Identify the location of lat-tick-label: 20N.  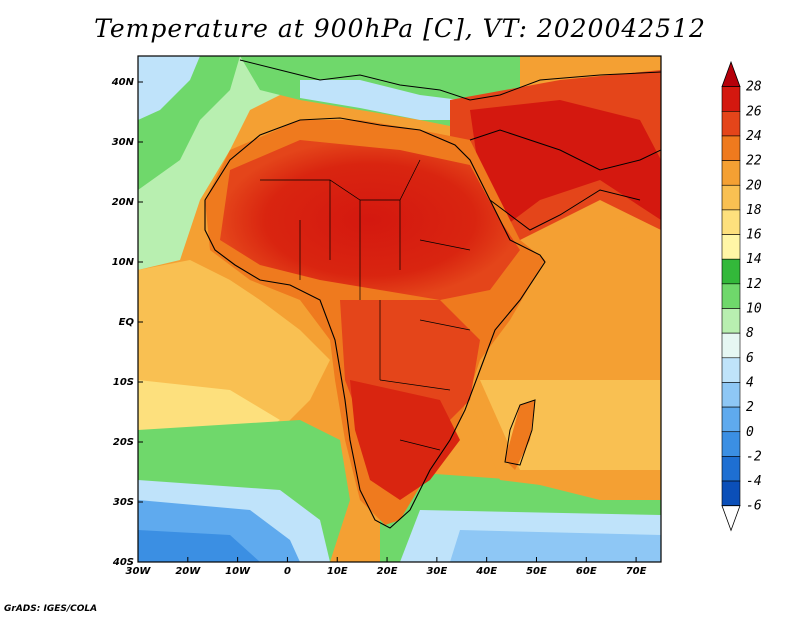
(123, 202).